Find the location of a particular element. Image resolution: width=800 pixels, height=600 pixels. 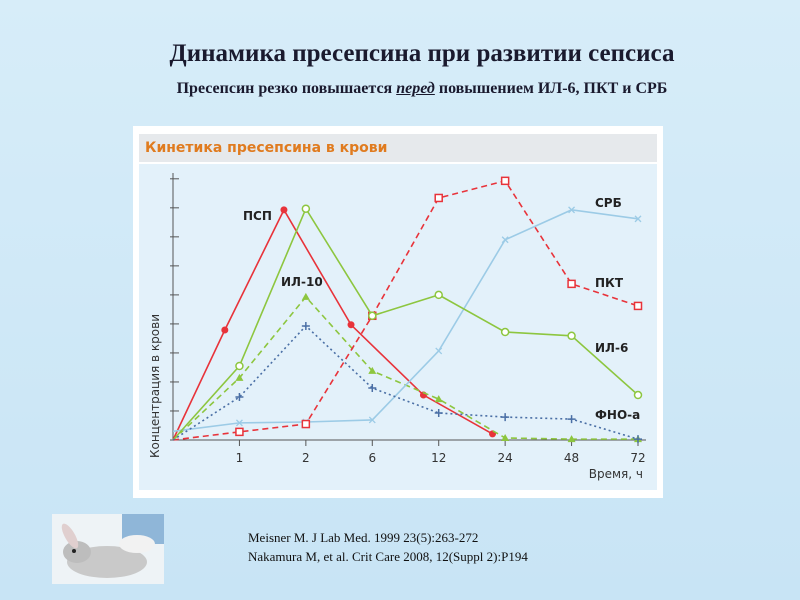

series-label: СРБ is located at coordinates (608, 203).